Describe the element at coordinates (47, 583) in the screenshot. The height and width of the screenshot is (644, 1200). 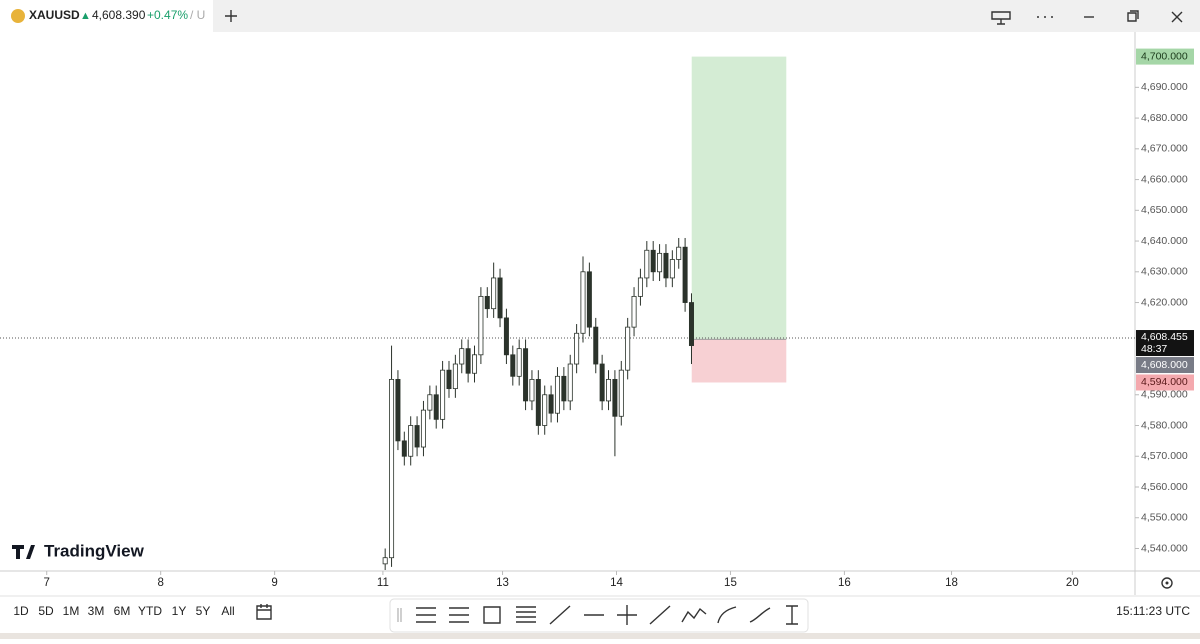
I see `x-tick-label: 7` at that location.